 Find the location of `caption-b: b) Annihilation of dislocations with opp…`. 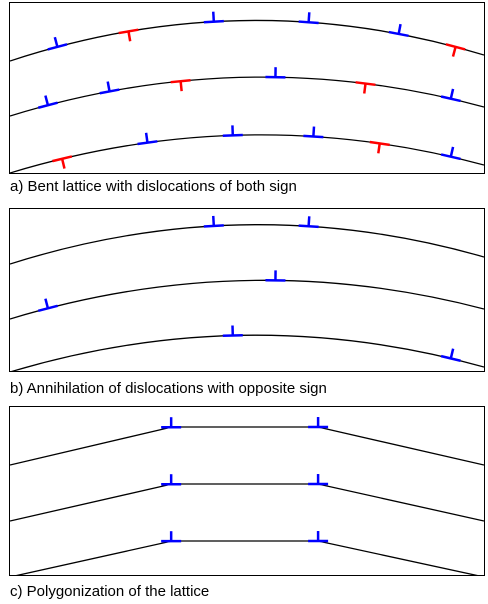

caption-b: b) Annihilation of dislocations with opp… is located at coordinates (168, 388).